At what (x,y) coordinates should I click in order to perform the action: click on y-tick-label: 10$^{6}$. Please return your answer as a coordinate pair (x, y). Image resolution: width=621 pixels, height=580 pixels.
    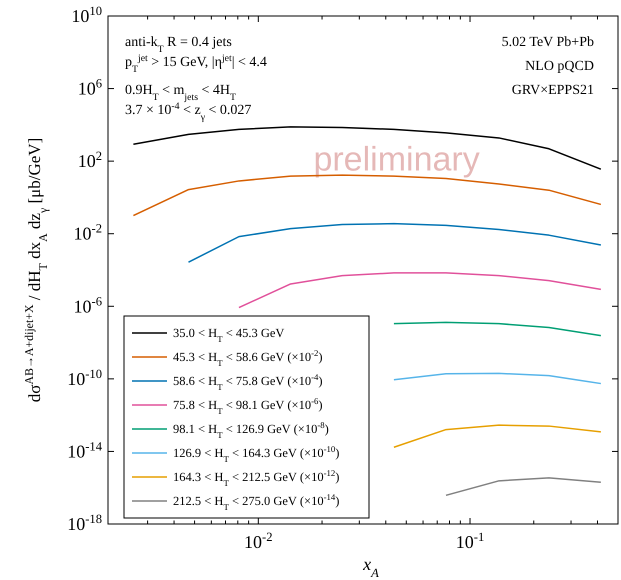
    Looking at the image, I should click on (90, 87).